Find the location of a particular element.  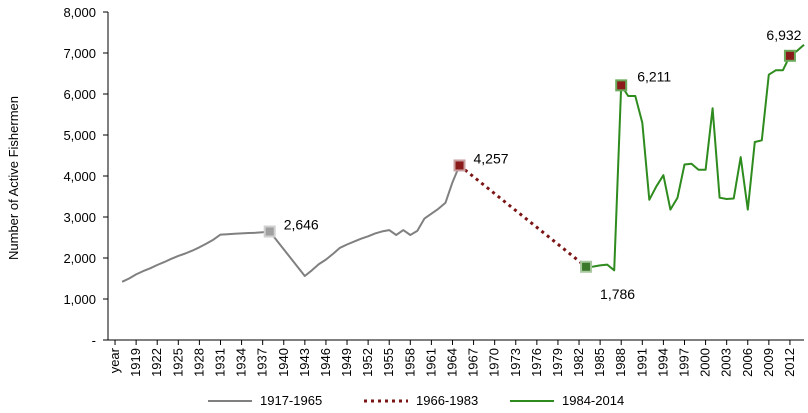

x-tick-label: 1982 is located at coordinates (578, 362).